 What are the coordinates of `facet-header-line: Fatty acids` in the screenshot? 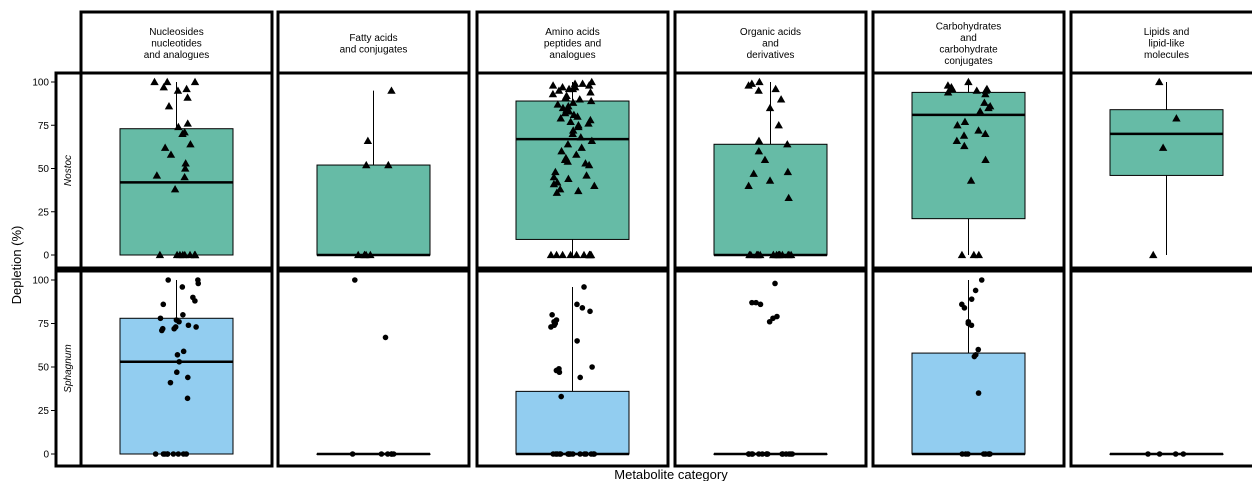 It's located at (373, 38).